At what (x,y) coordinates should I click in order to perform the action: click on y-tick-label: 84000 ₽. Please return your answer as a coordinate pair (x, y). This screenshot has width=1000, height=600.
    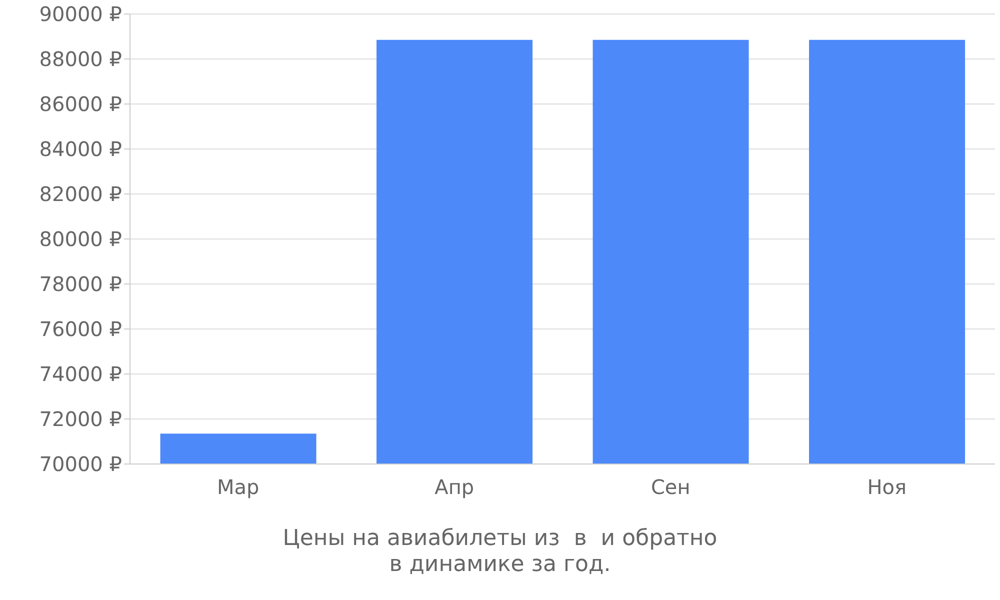
    Looking at the image, I should click on (80, 149).